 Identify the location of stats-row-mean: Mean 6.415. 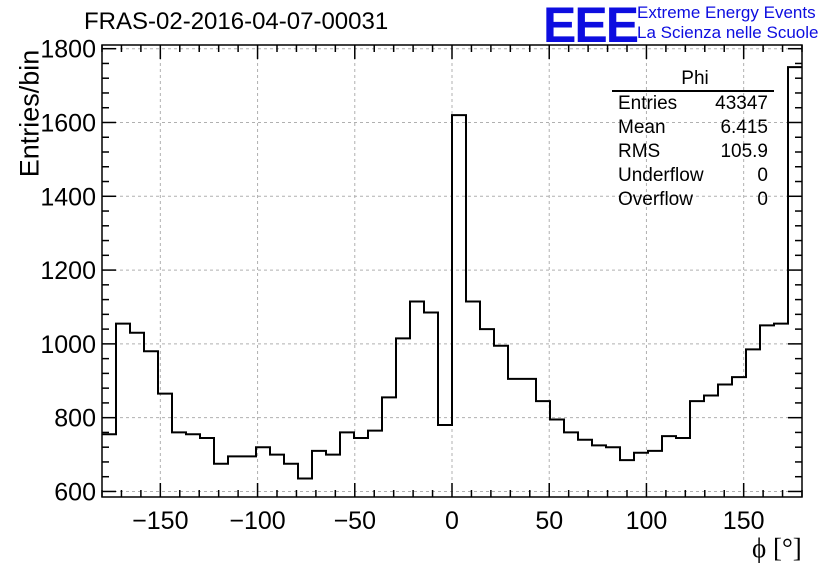
(693, 128).